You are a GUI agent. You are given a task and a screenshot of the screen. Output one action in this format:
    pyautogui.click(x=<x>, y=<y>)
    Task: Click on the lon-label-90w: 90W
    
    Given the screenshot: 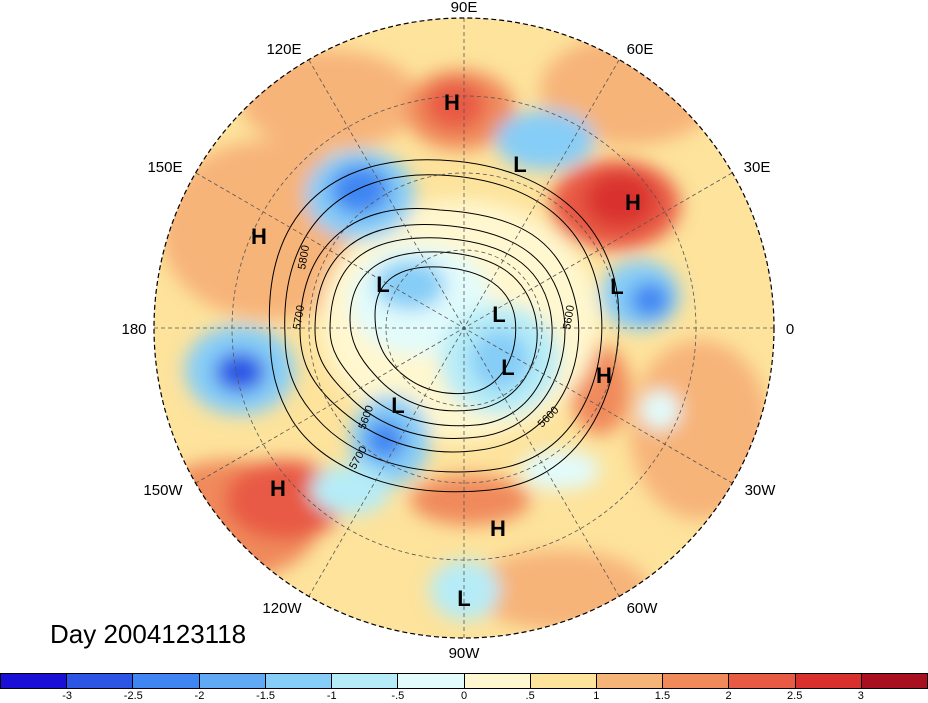 What is the action you would take?
    pyautogui.click(x=465, y=653)
    